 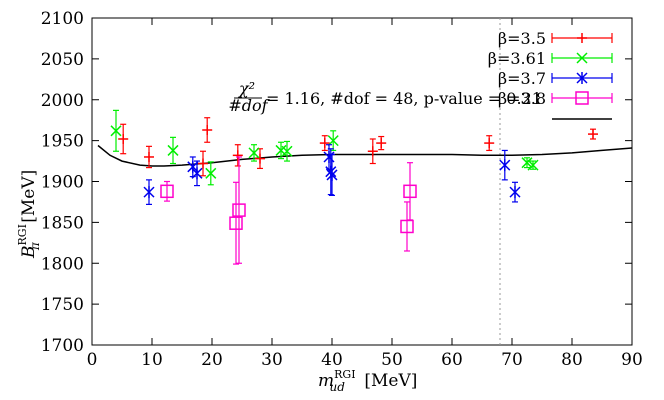 I want to click on legend: β=3.5β=3.61β=3.7β=3.8, so click(x=550, y=74).